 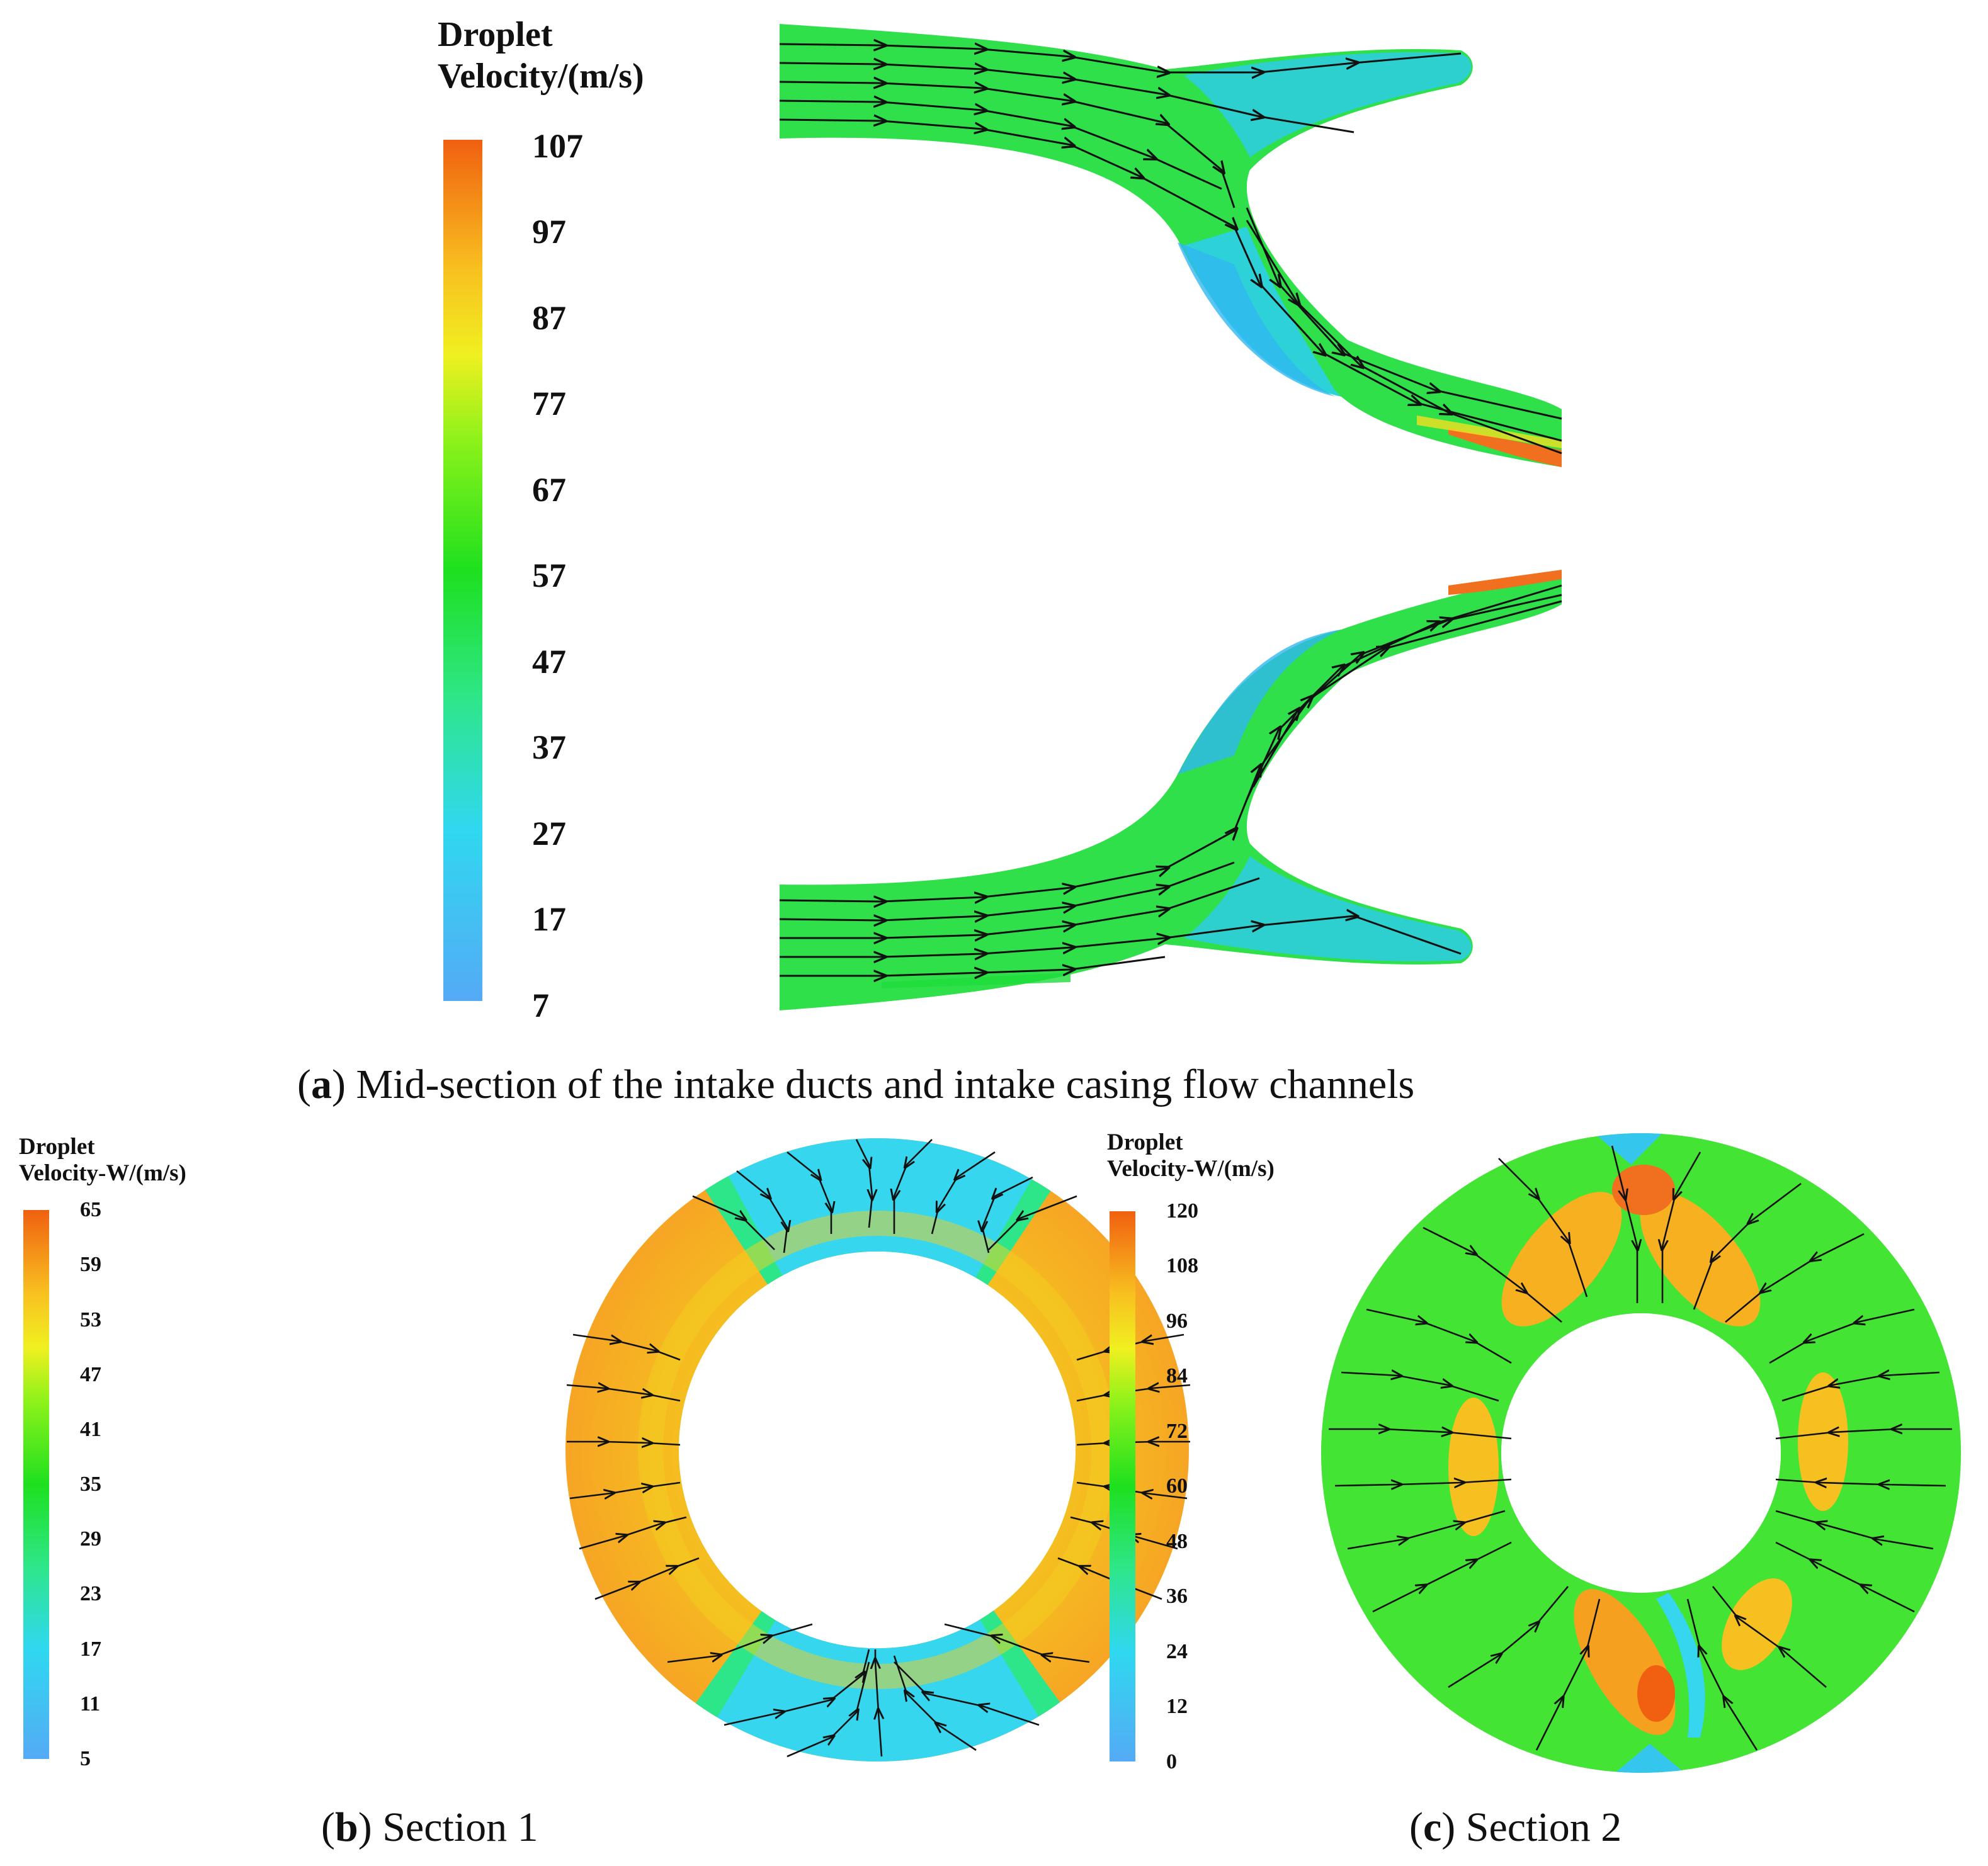 What do you see at coordinates (549, 490) in the screenshot?
I see `legend-a-tick: 67` at bounding box center [549, 490].